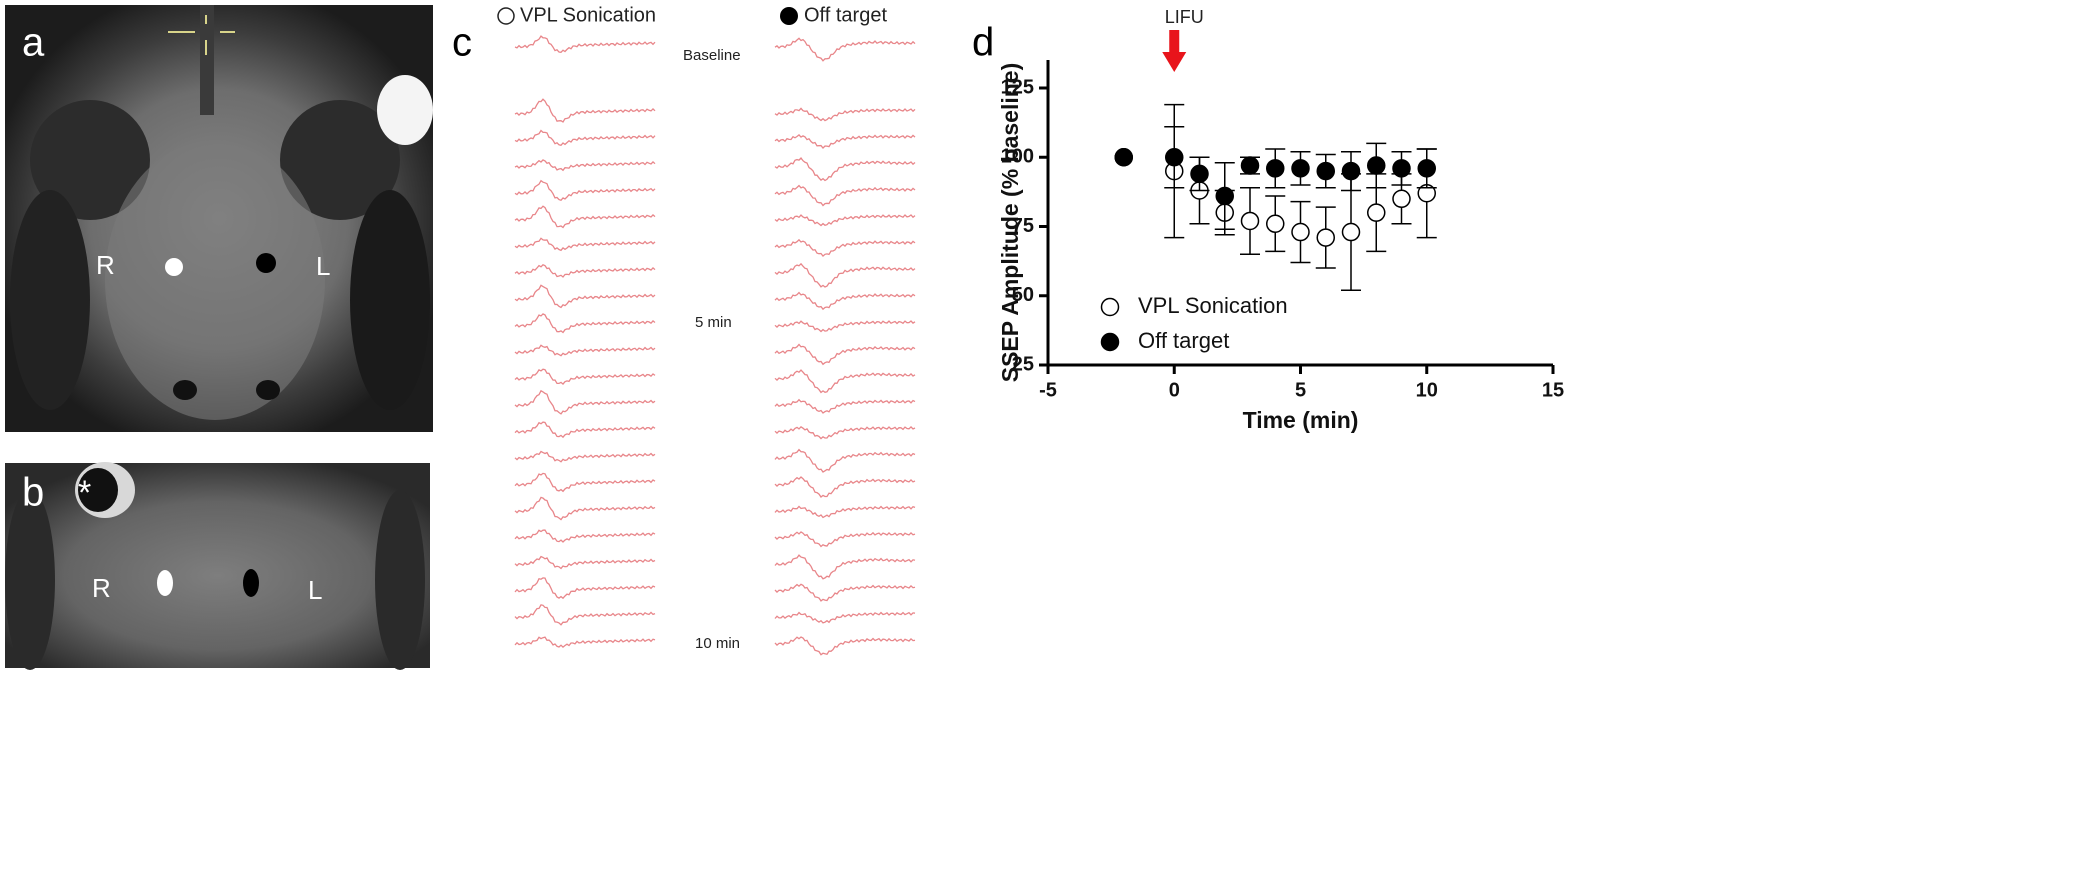 Image resolution: width=2100 pixels, height=893 pixels. I want to click on x-tick-label: 5, so click(1300, 390).